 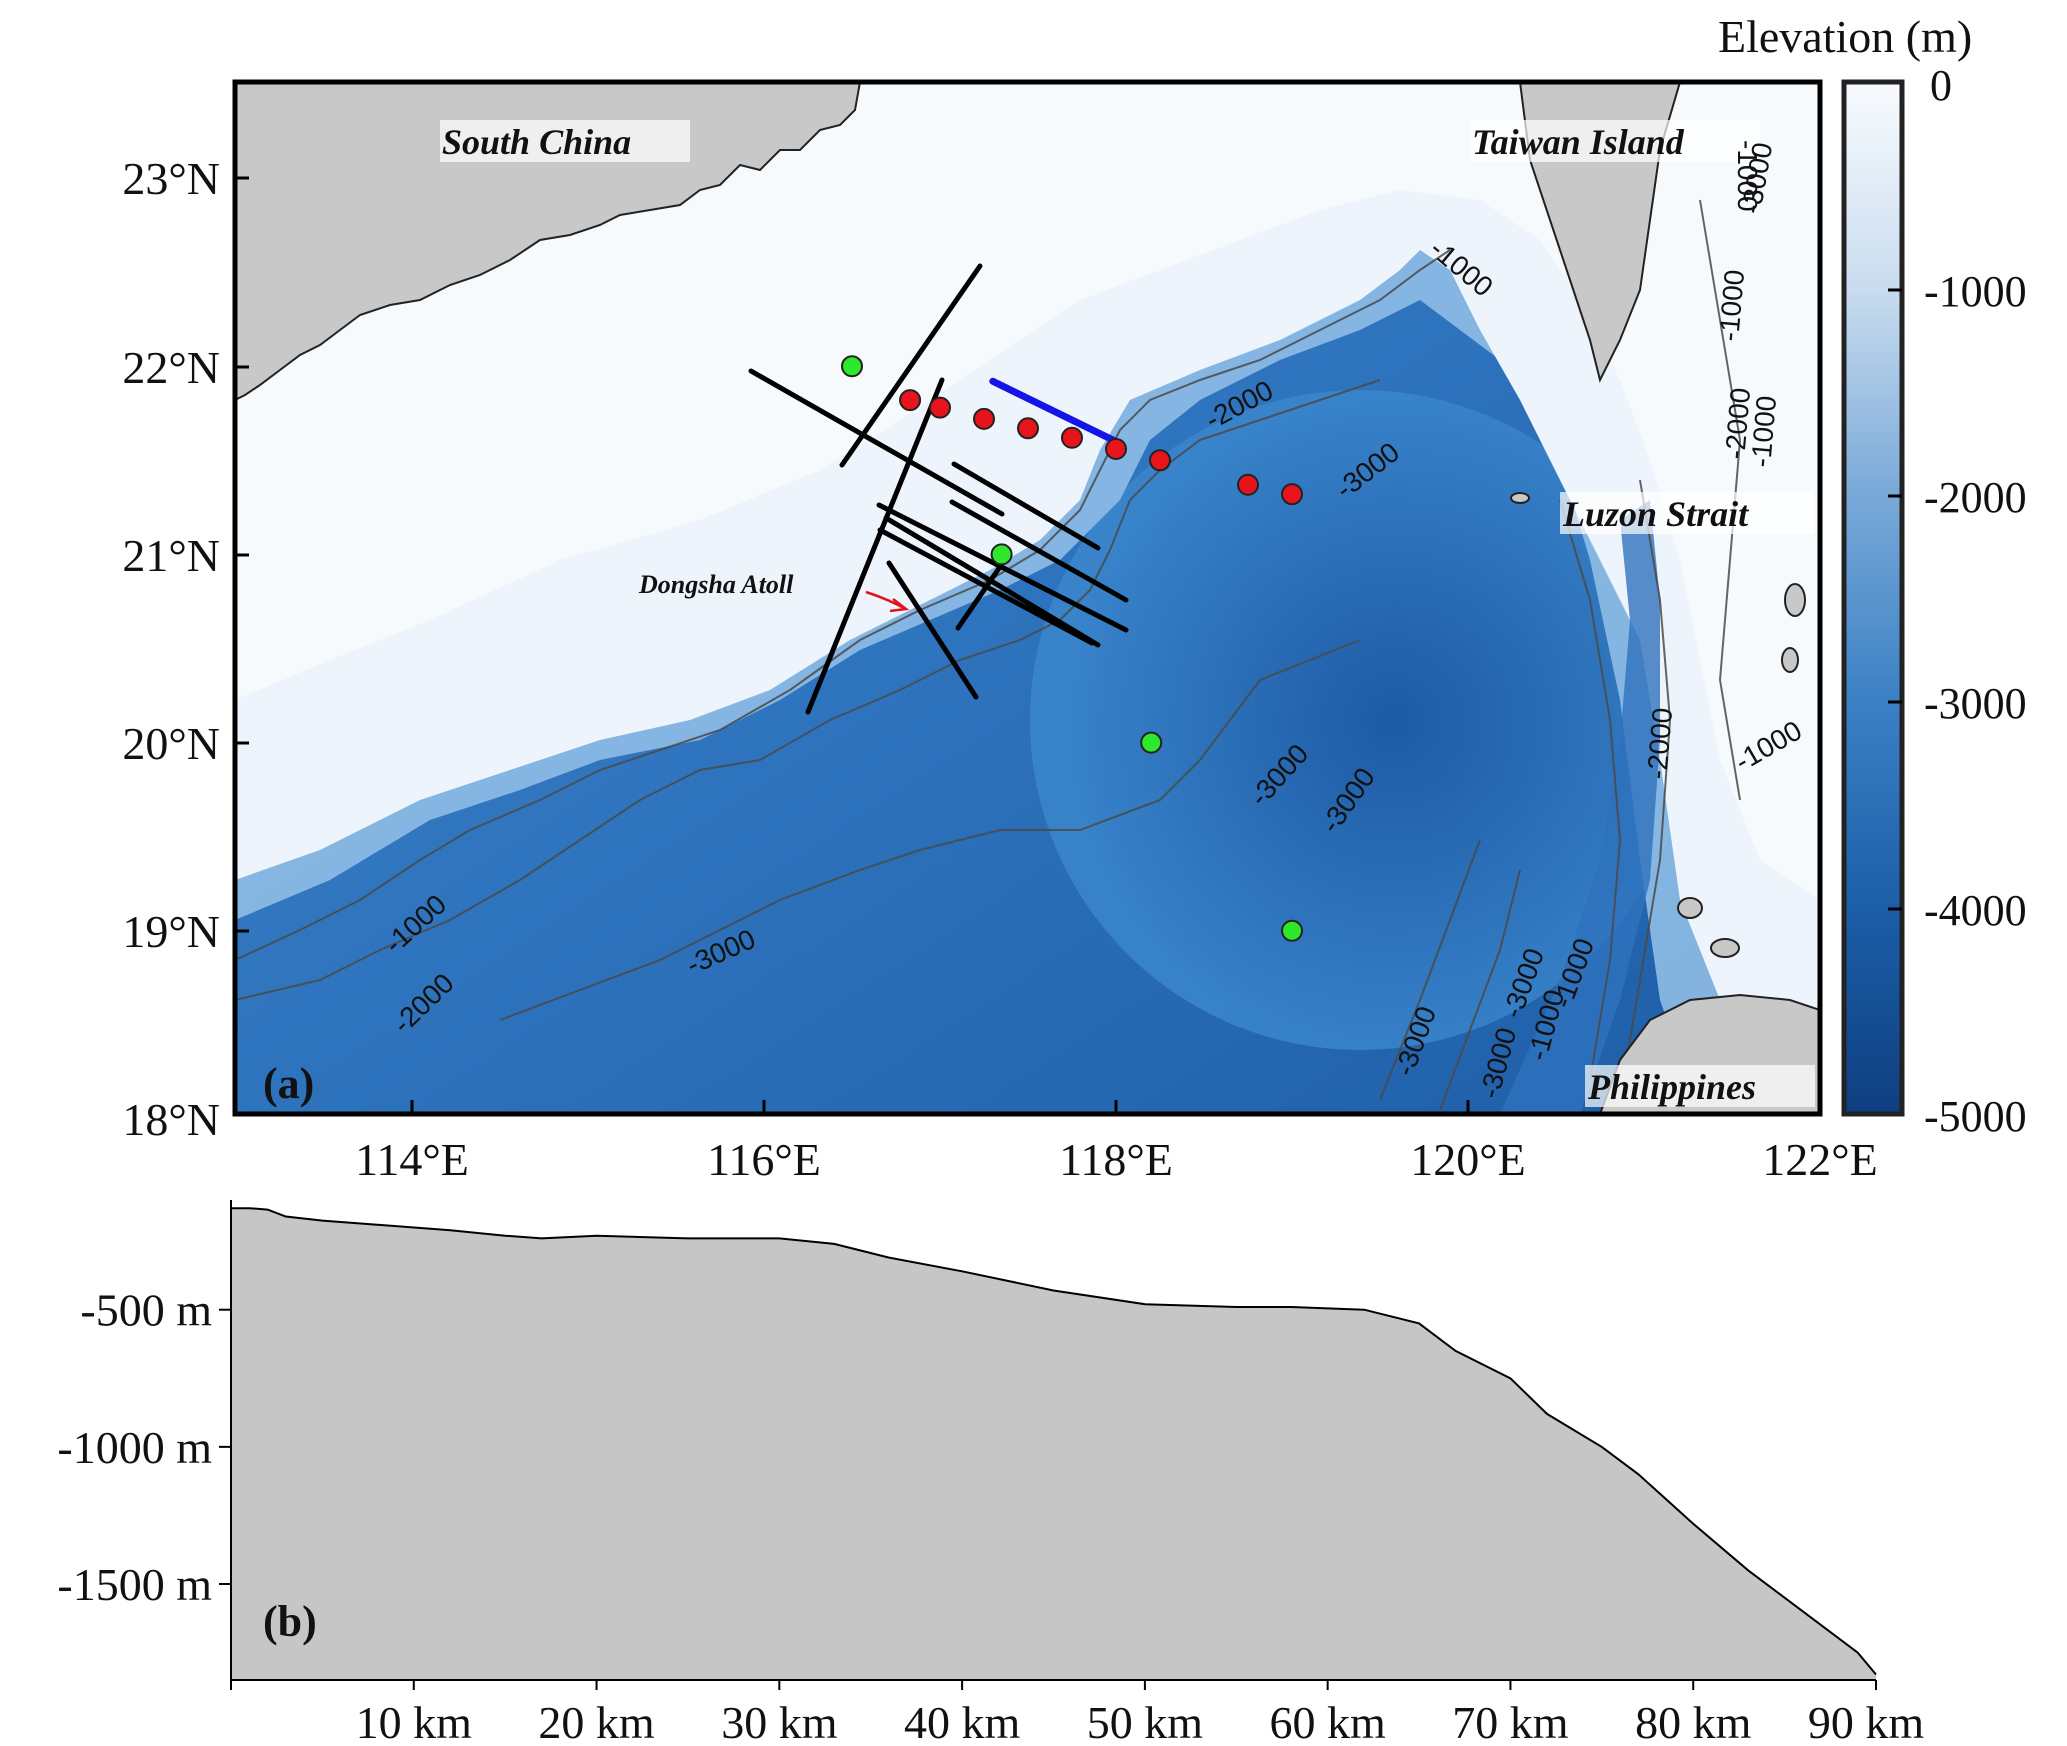 What do you see at coordinates (1510, 1721) in the screenshot?
I see `profile-x-label: 70 km` at bounding box center [1510, 1721].